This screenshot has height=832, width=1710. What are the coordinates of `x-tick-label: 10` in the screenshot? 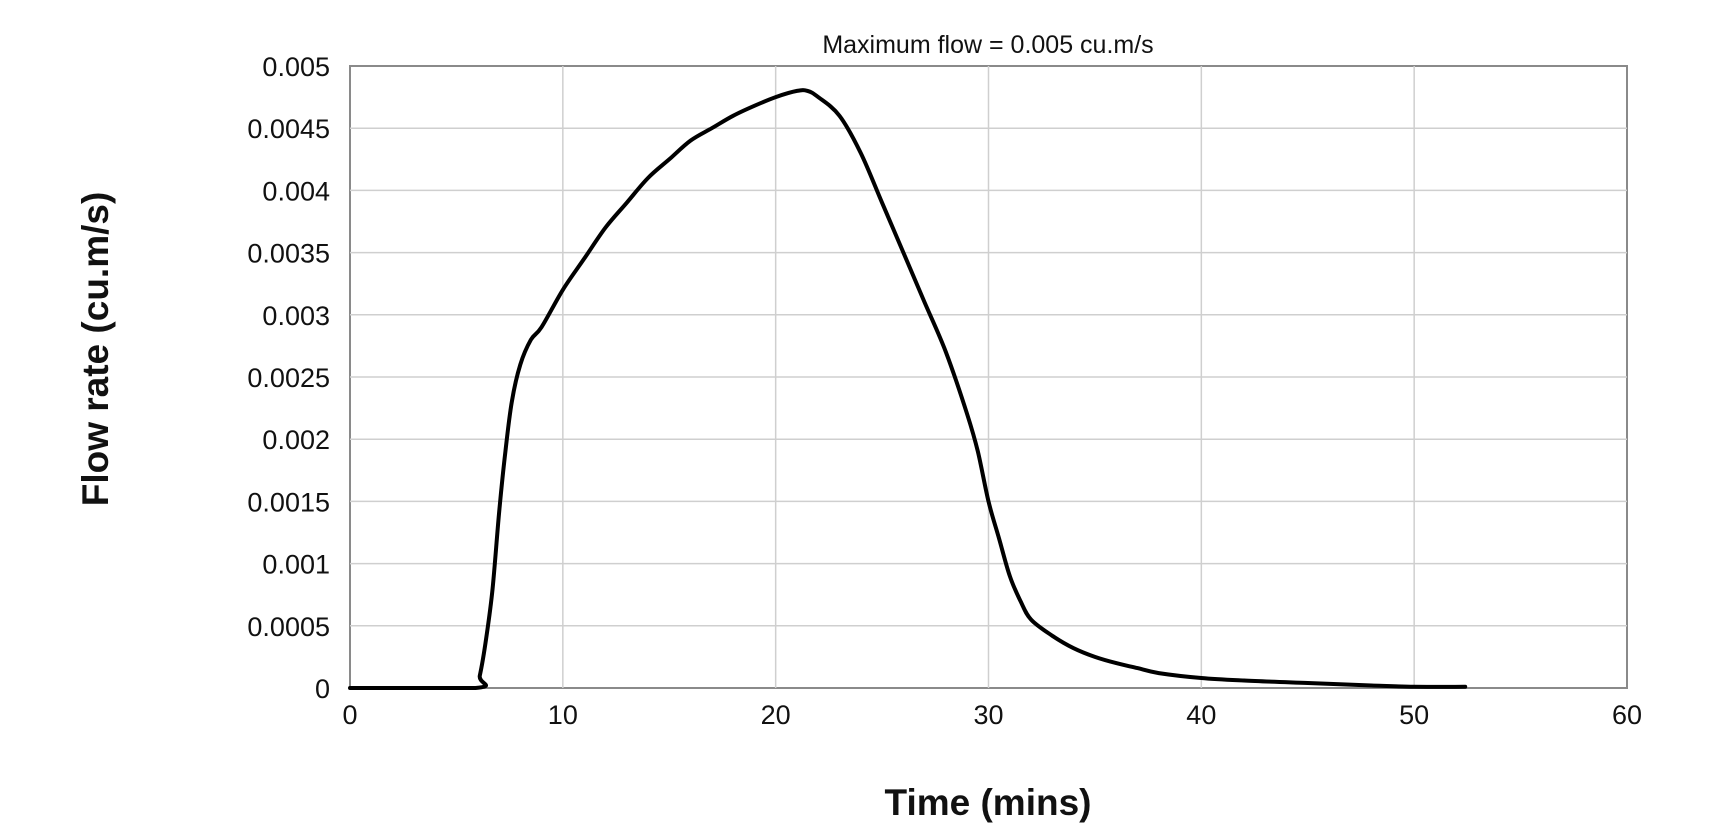 It's located at (563, 715).